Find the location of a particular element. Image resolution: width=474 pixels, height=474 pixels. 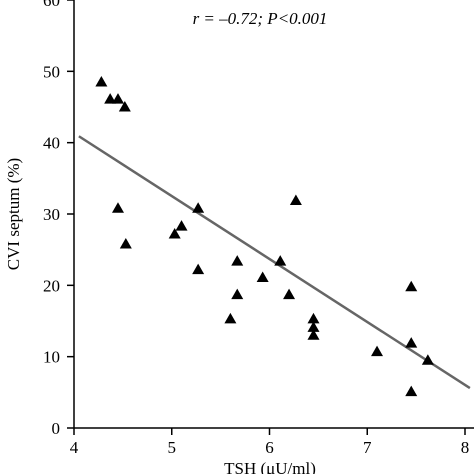

y-tick-label: 50 is located at coordinates (51, 71).